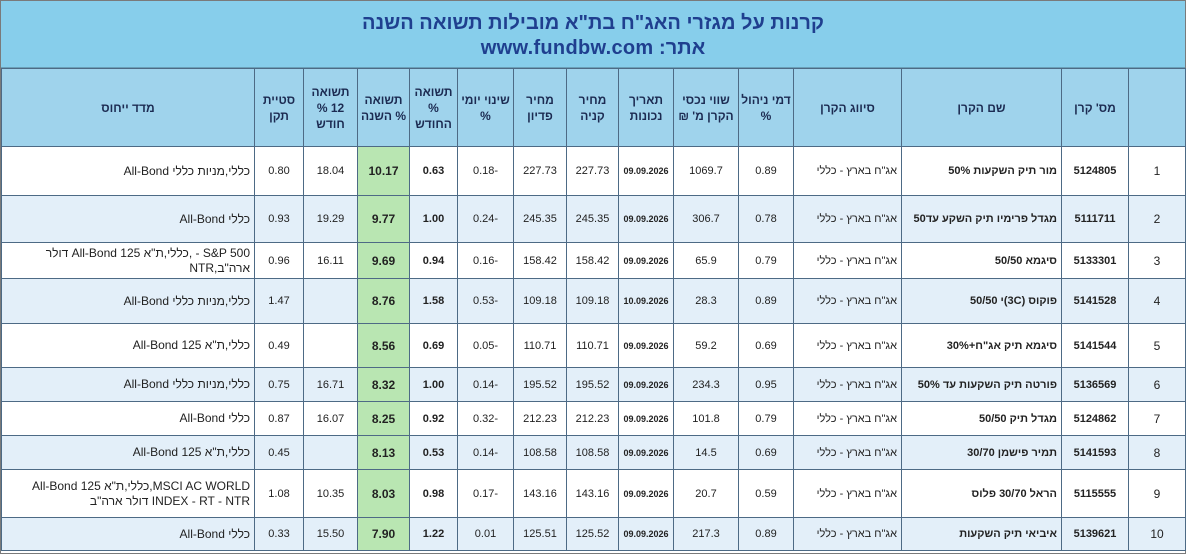 This screenshot has width=1186, height=554. I want to click on cell-redeem-price: 125.51, so click(540, 534).